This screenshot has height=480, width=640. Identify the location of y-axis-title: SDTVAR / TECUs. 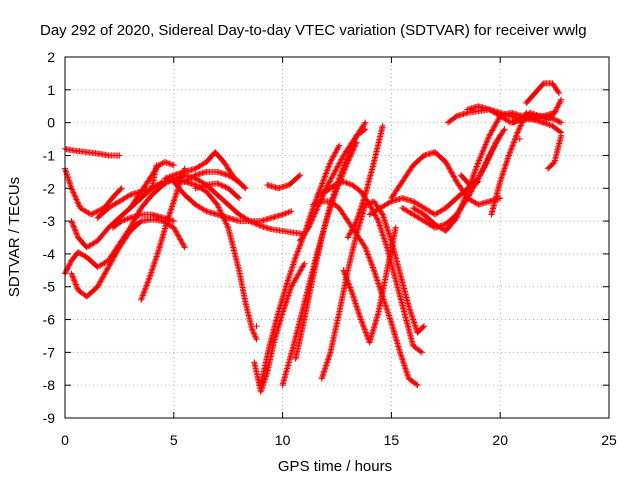
(14, 237).